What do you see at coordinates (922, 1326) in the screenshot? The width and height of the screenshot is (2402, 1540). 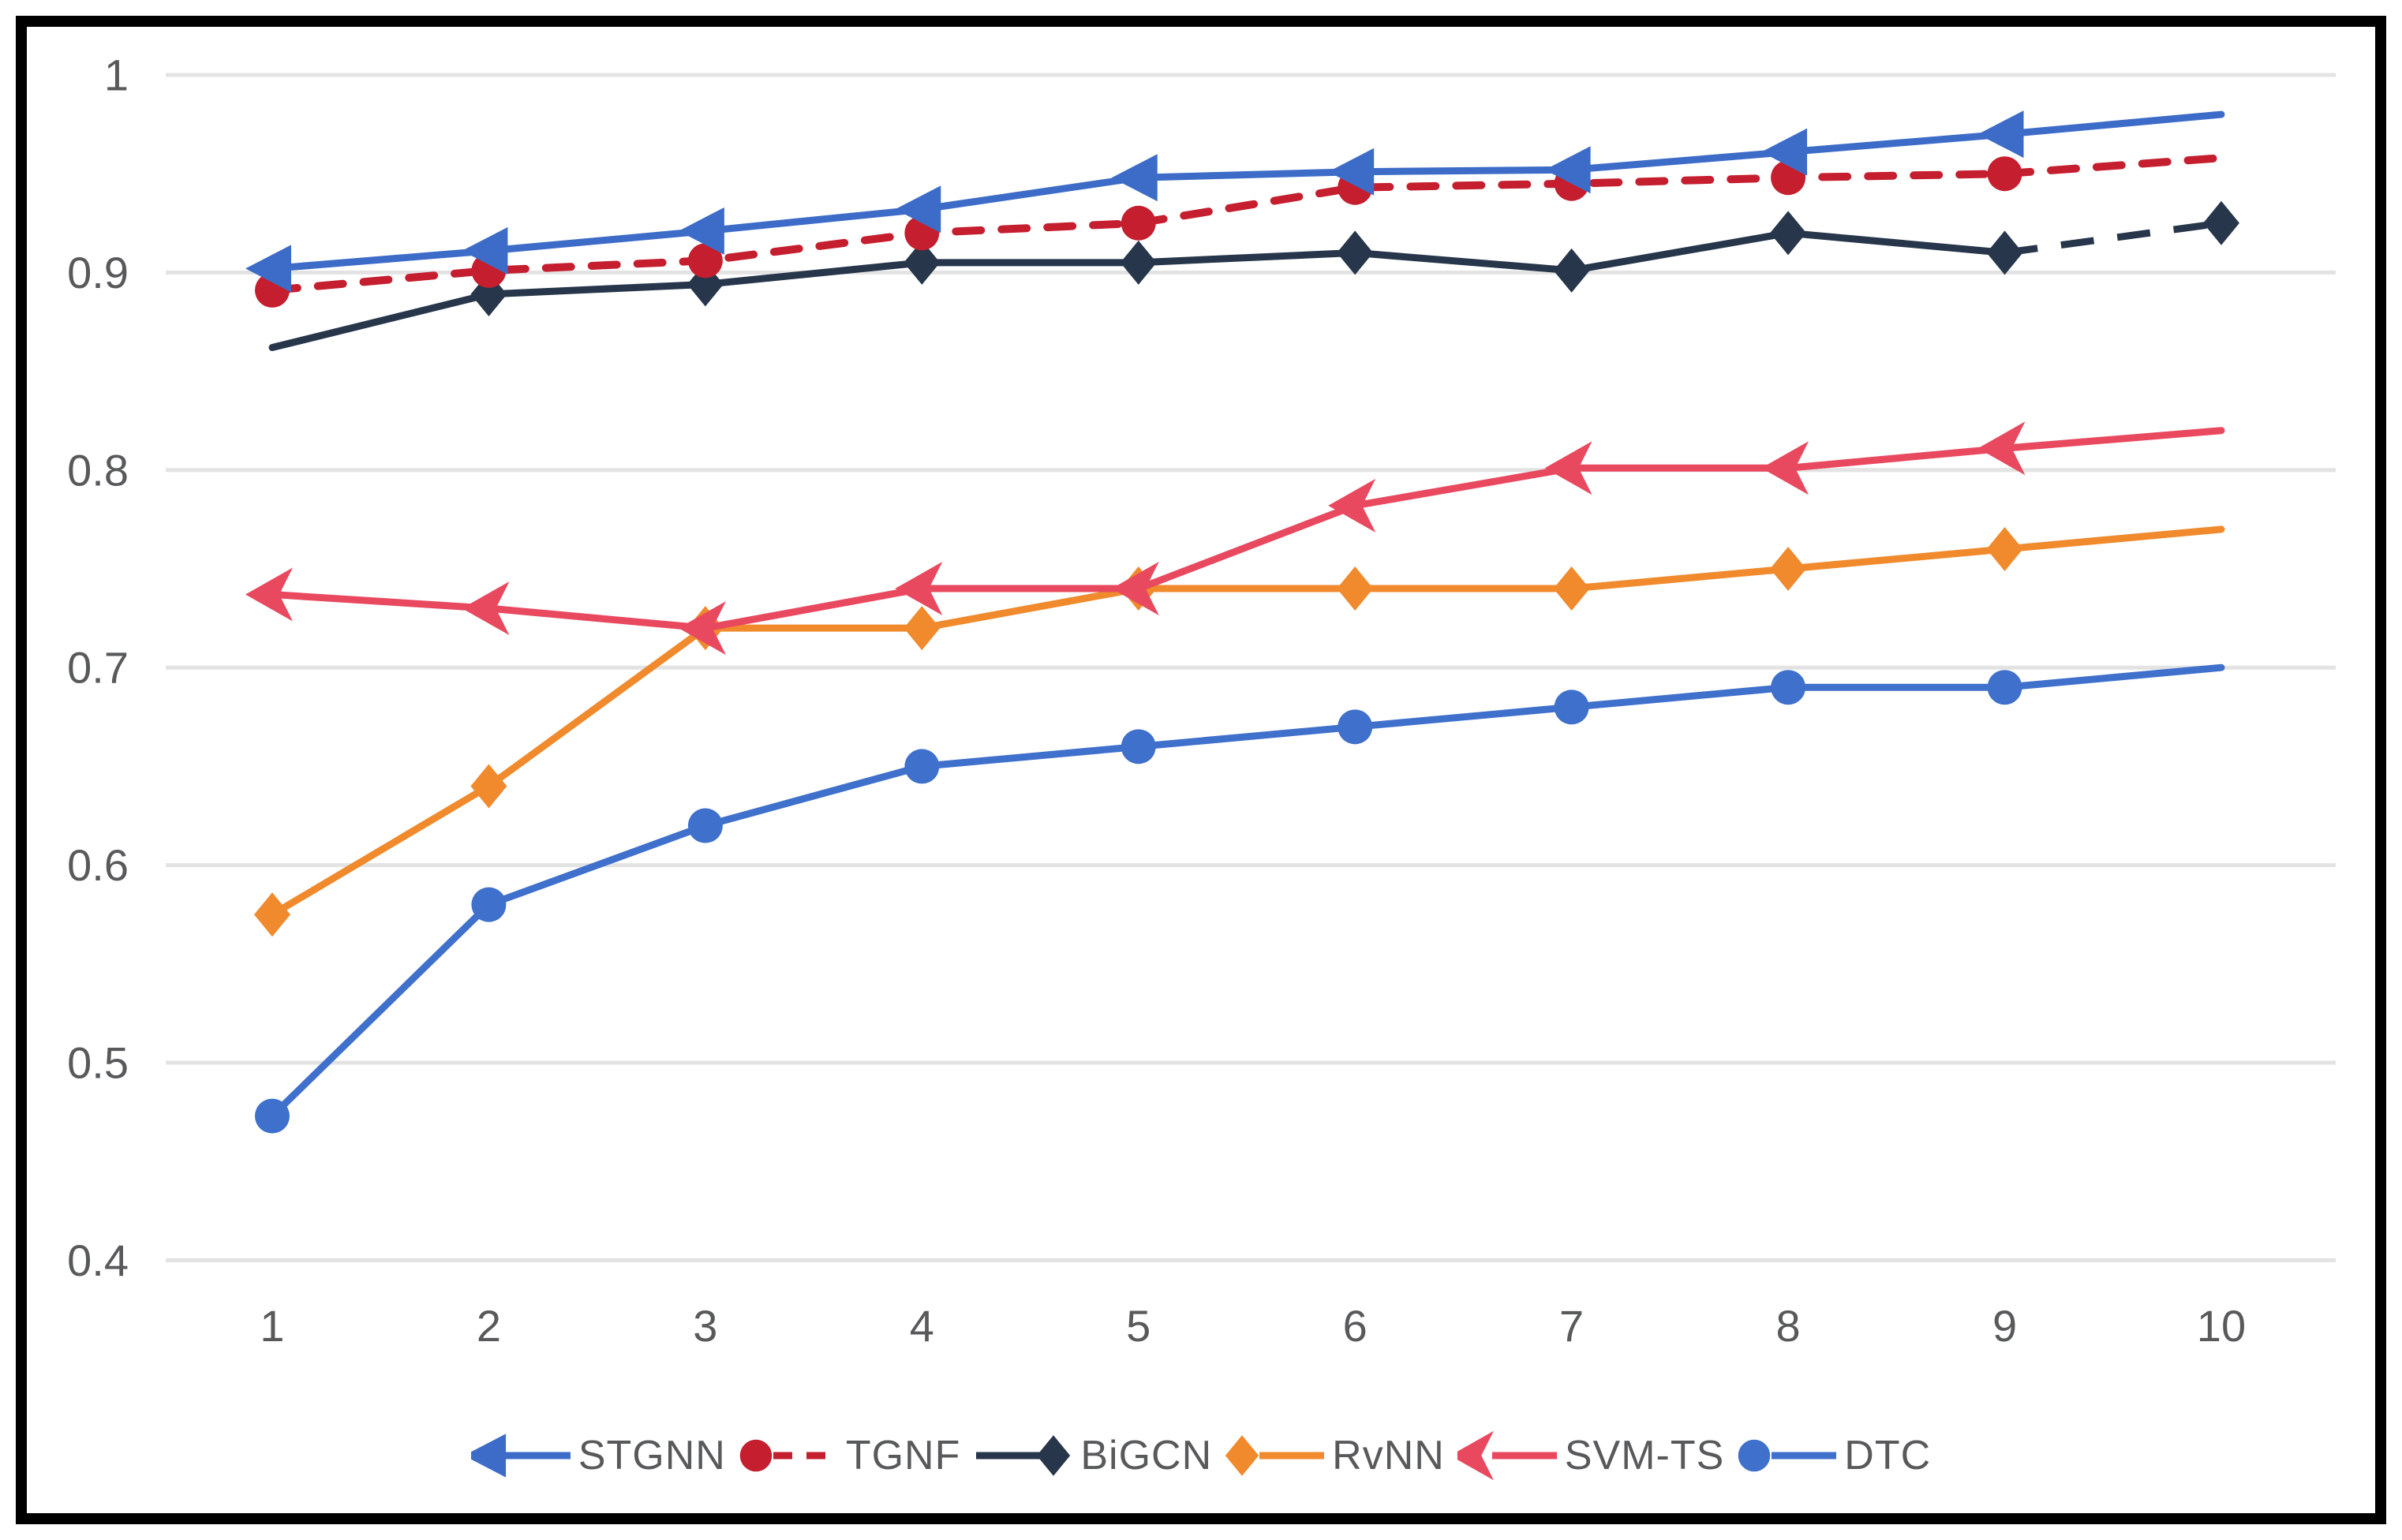 I see `x-tick-label: 4` at bounding box center [922, 1326].